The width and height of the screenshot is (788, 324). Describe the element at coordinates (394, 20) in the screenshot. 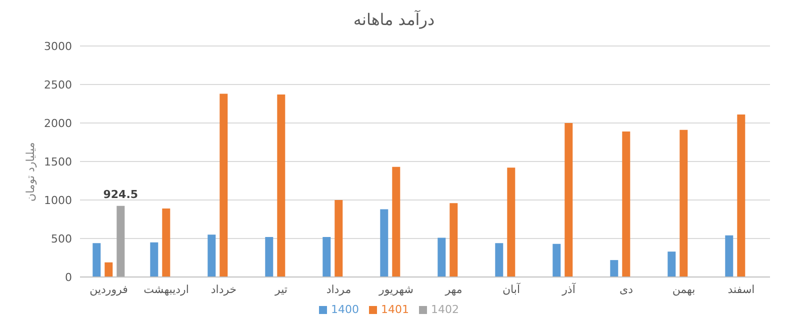

I see `chart-title: درآمد ماهانه` at that location.